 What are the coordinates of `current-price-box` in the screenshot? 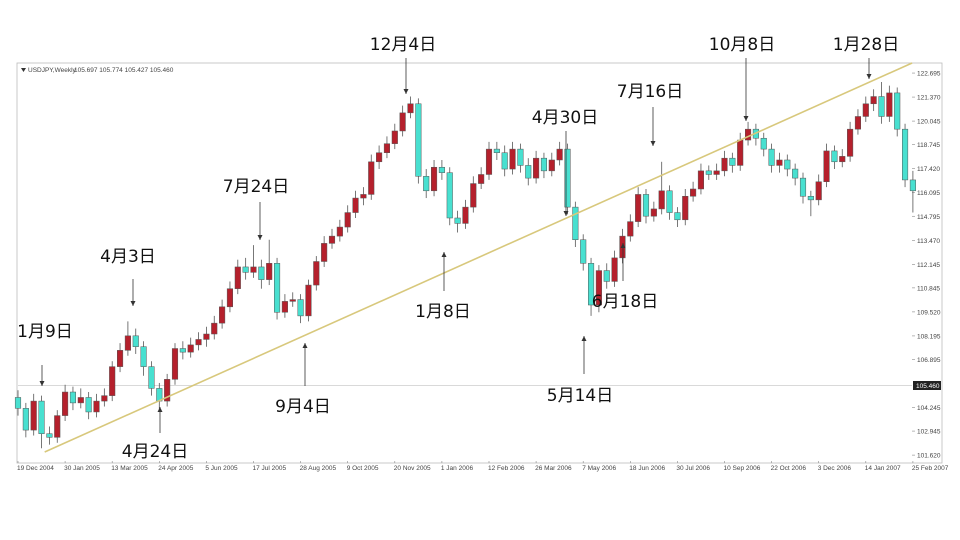 It's located at (927, 385).